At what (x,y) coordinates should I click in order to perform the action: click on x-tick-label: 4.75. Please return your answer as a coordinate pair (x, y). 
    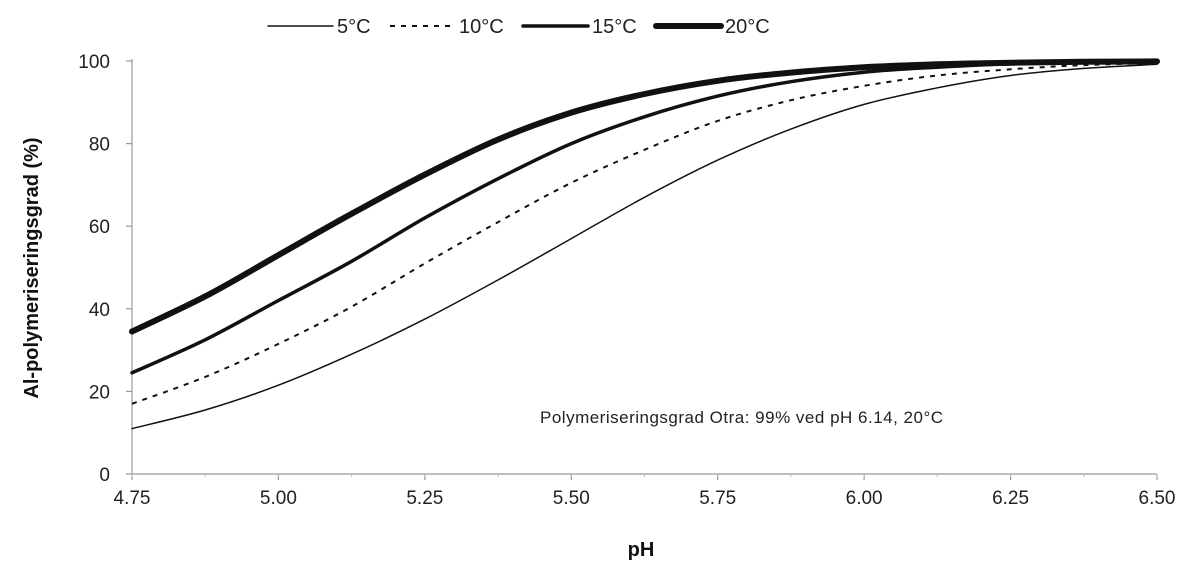
    Looking at the image, I should click on (132, 498).